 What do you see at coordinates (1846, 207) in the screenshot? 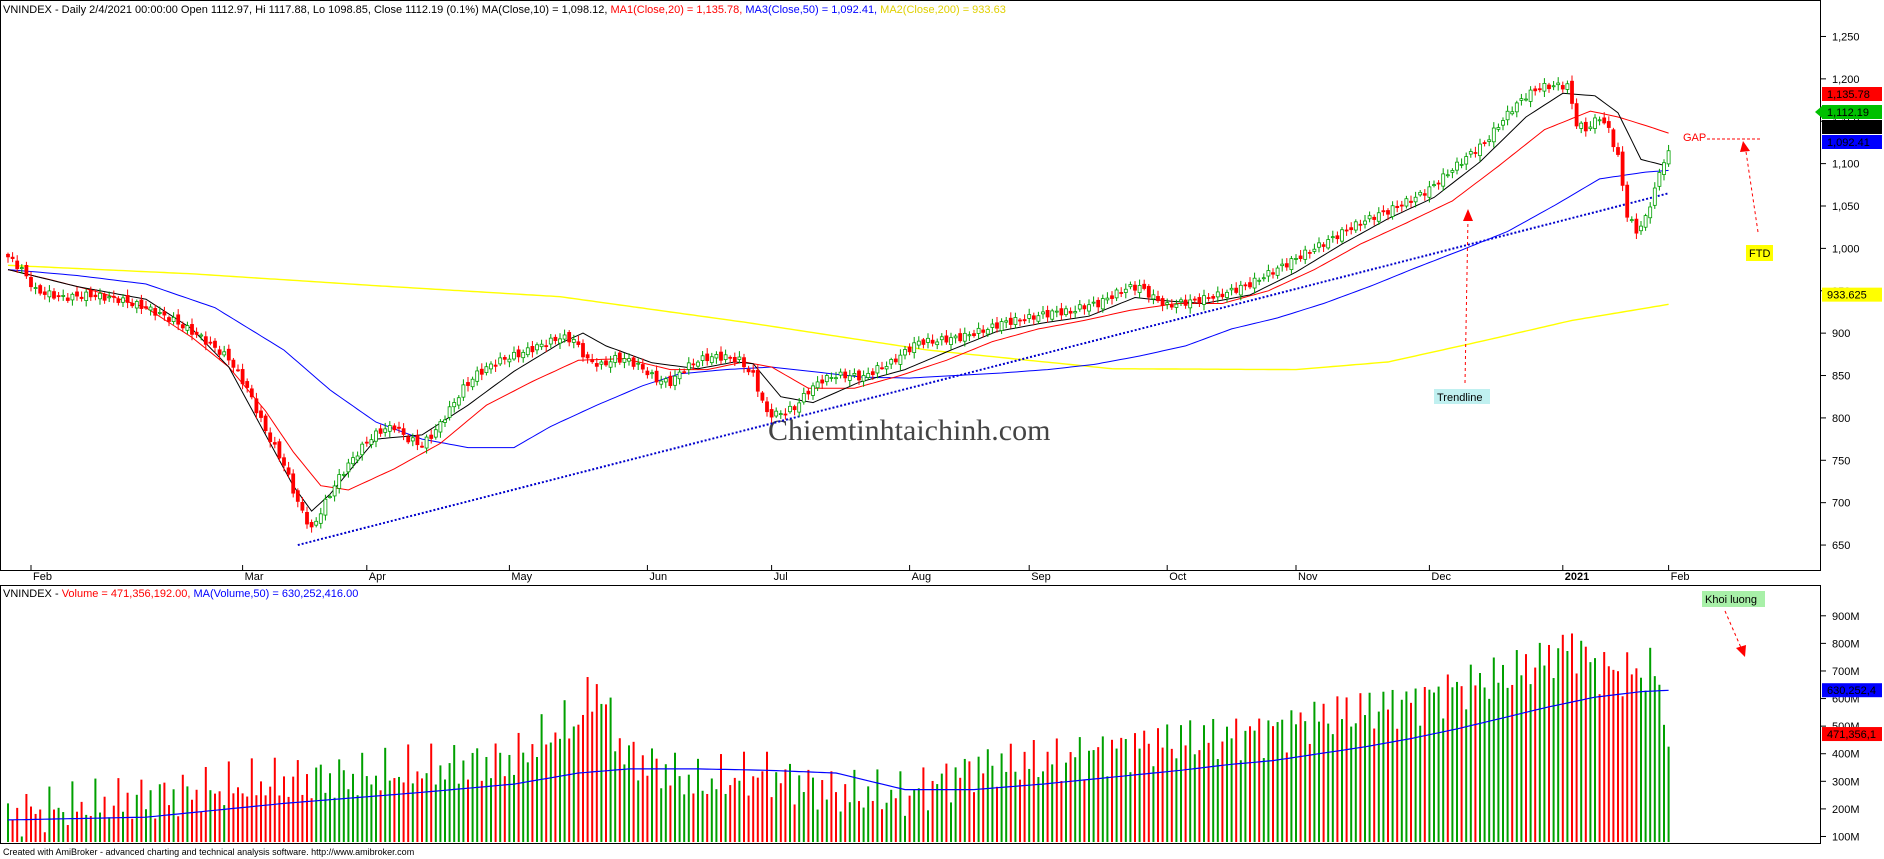
I see `price-tick-label: 1,050` at bounding box center [1846, 207].